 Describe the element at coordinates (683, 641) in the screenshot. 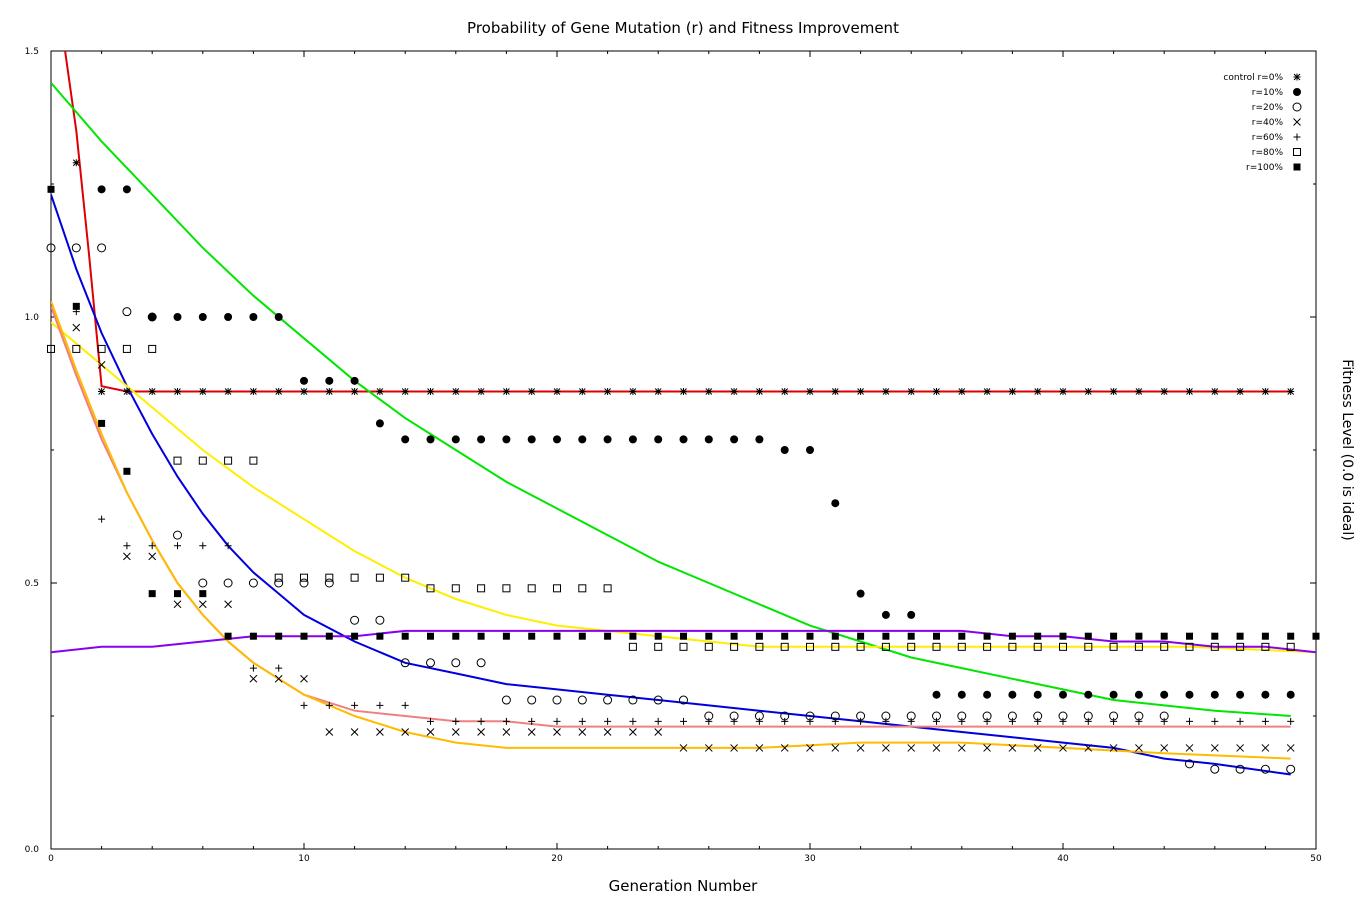

I see `trend-line` at that location.